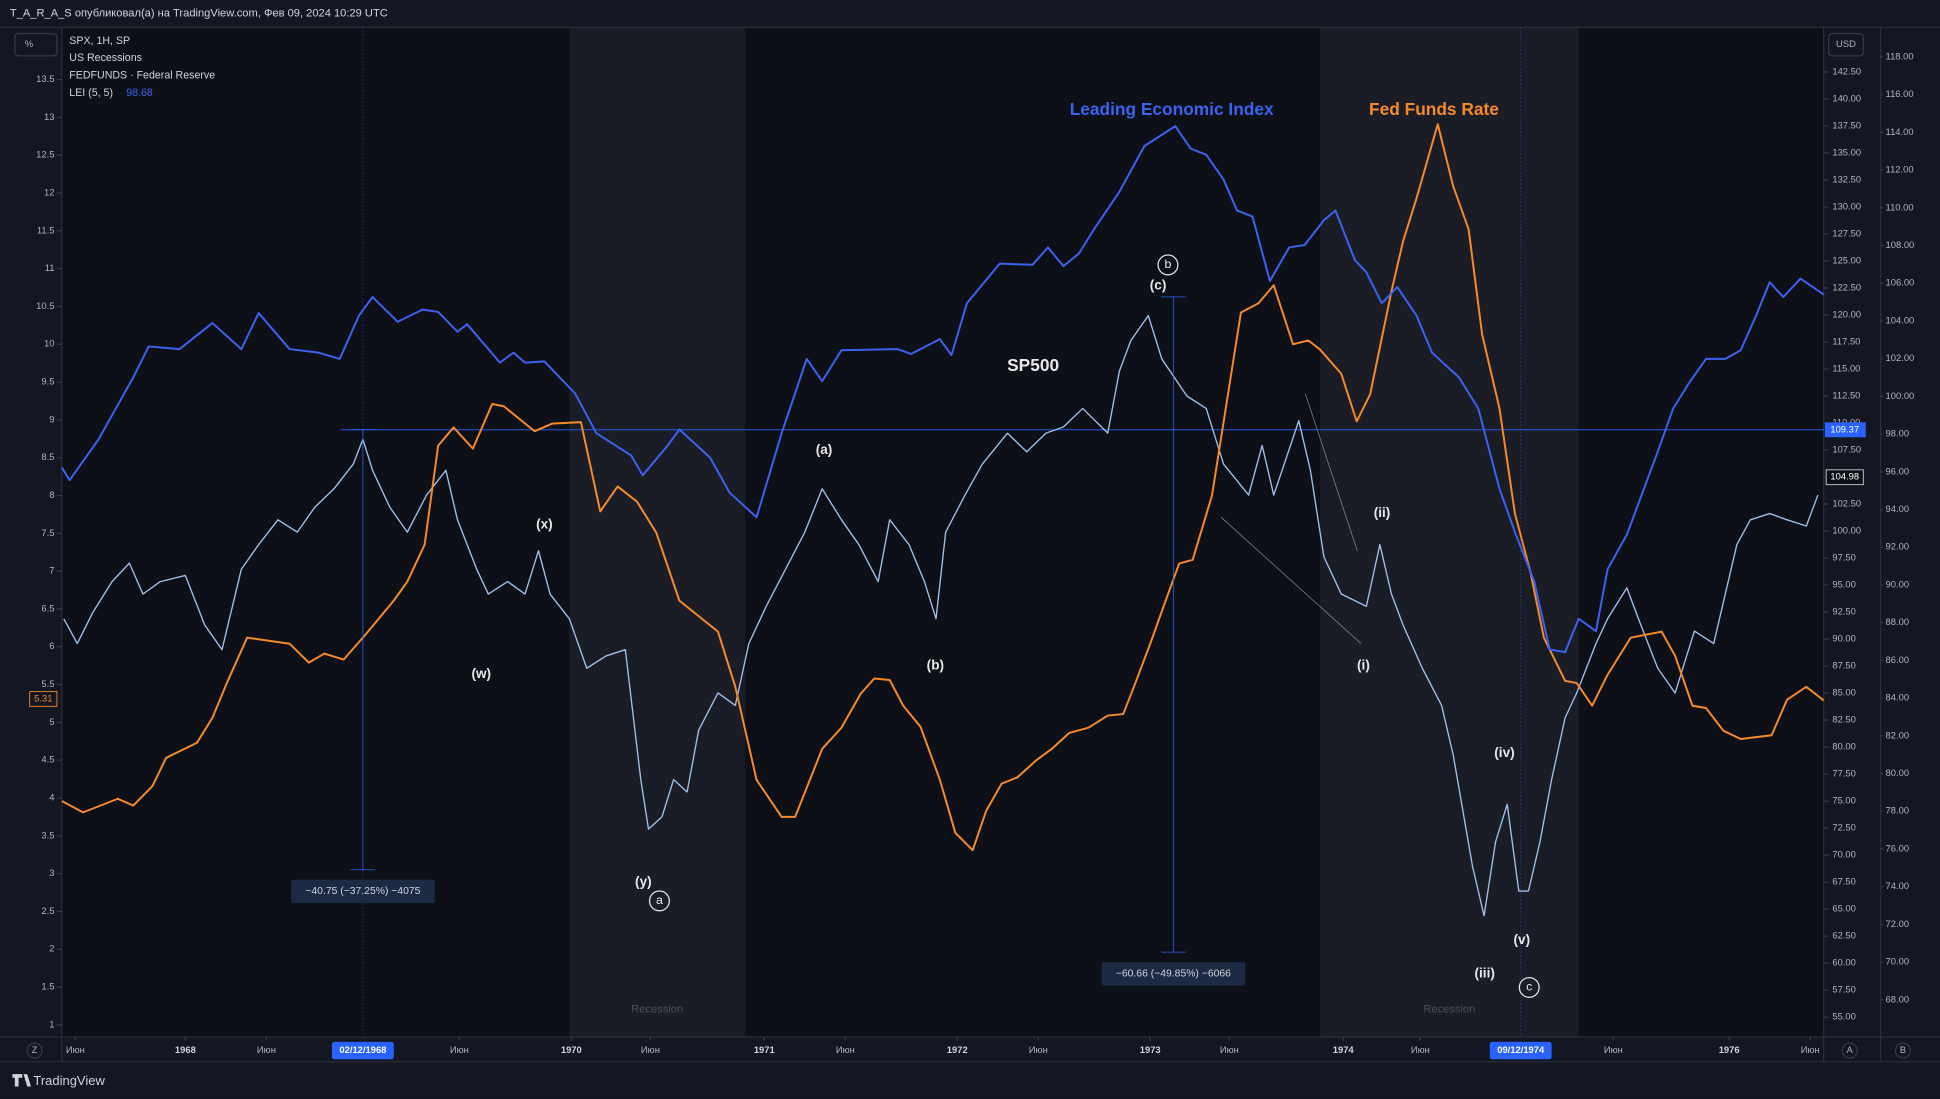  What do you see at coordinates (105, 58) in the screenshot?
I see `legend-entry: US Recessions` at bounding box center [105, 58].